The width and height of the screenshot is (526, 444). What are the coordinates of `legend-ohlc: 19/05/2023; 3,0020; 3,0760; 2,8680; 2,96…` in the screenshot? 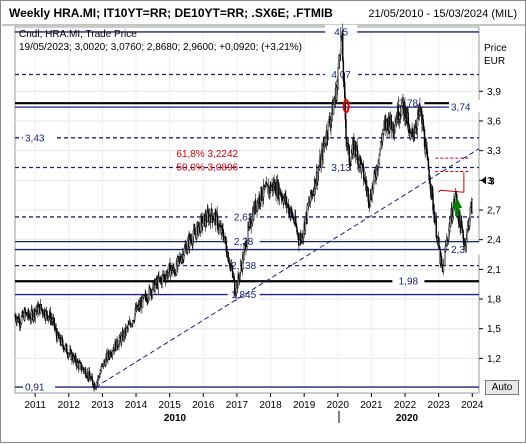 It's located at (160, 47).